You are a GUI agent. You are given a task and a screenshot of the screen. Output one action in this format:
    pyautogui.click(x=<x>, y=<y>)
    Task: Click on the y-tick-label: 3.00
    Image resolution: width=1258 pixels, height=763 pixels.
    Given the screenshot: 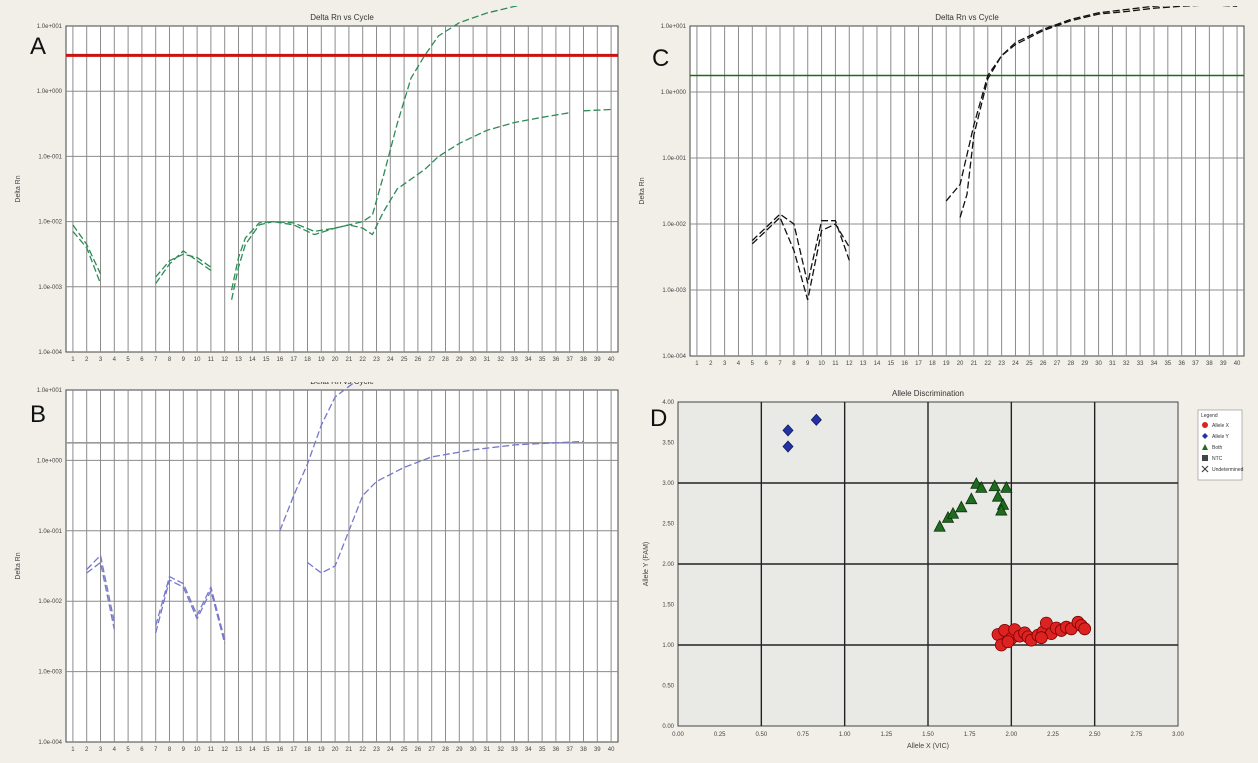 What is the action you would take?
    pyautogui.click(x=668, y=484)
    